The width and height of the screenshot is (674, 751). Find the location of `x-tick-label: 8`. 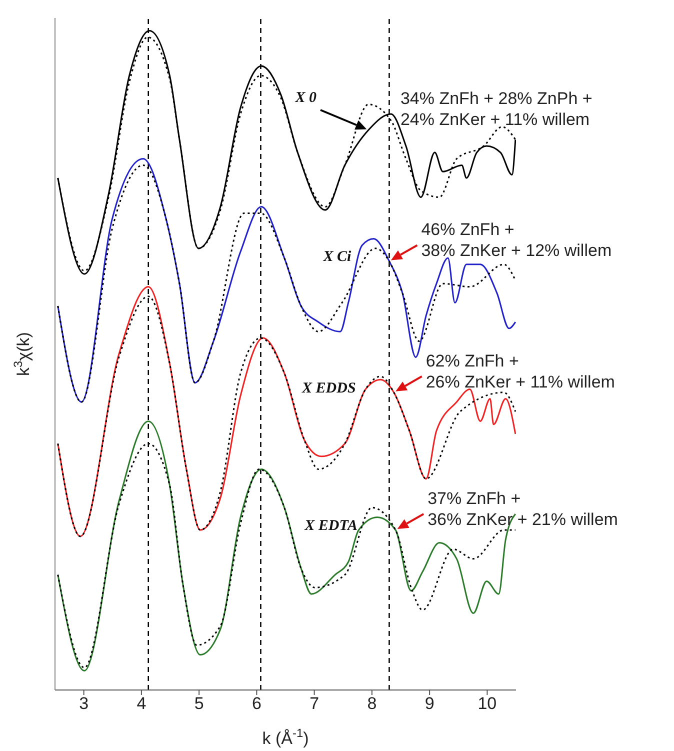

x-tick-label: 8 is located at coordinates (372, 704).